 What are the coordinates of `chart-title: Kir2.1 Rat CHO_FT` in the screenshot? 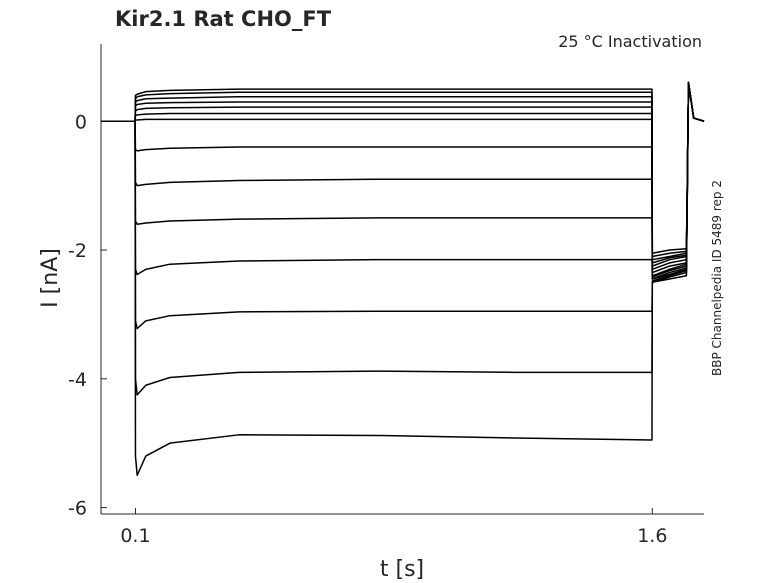 It's located at (223, 19).